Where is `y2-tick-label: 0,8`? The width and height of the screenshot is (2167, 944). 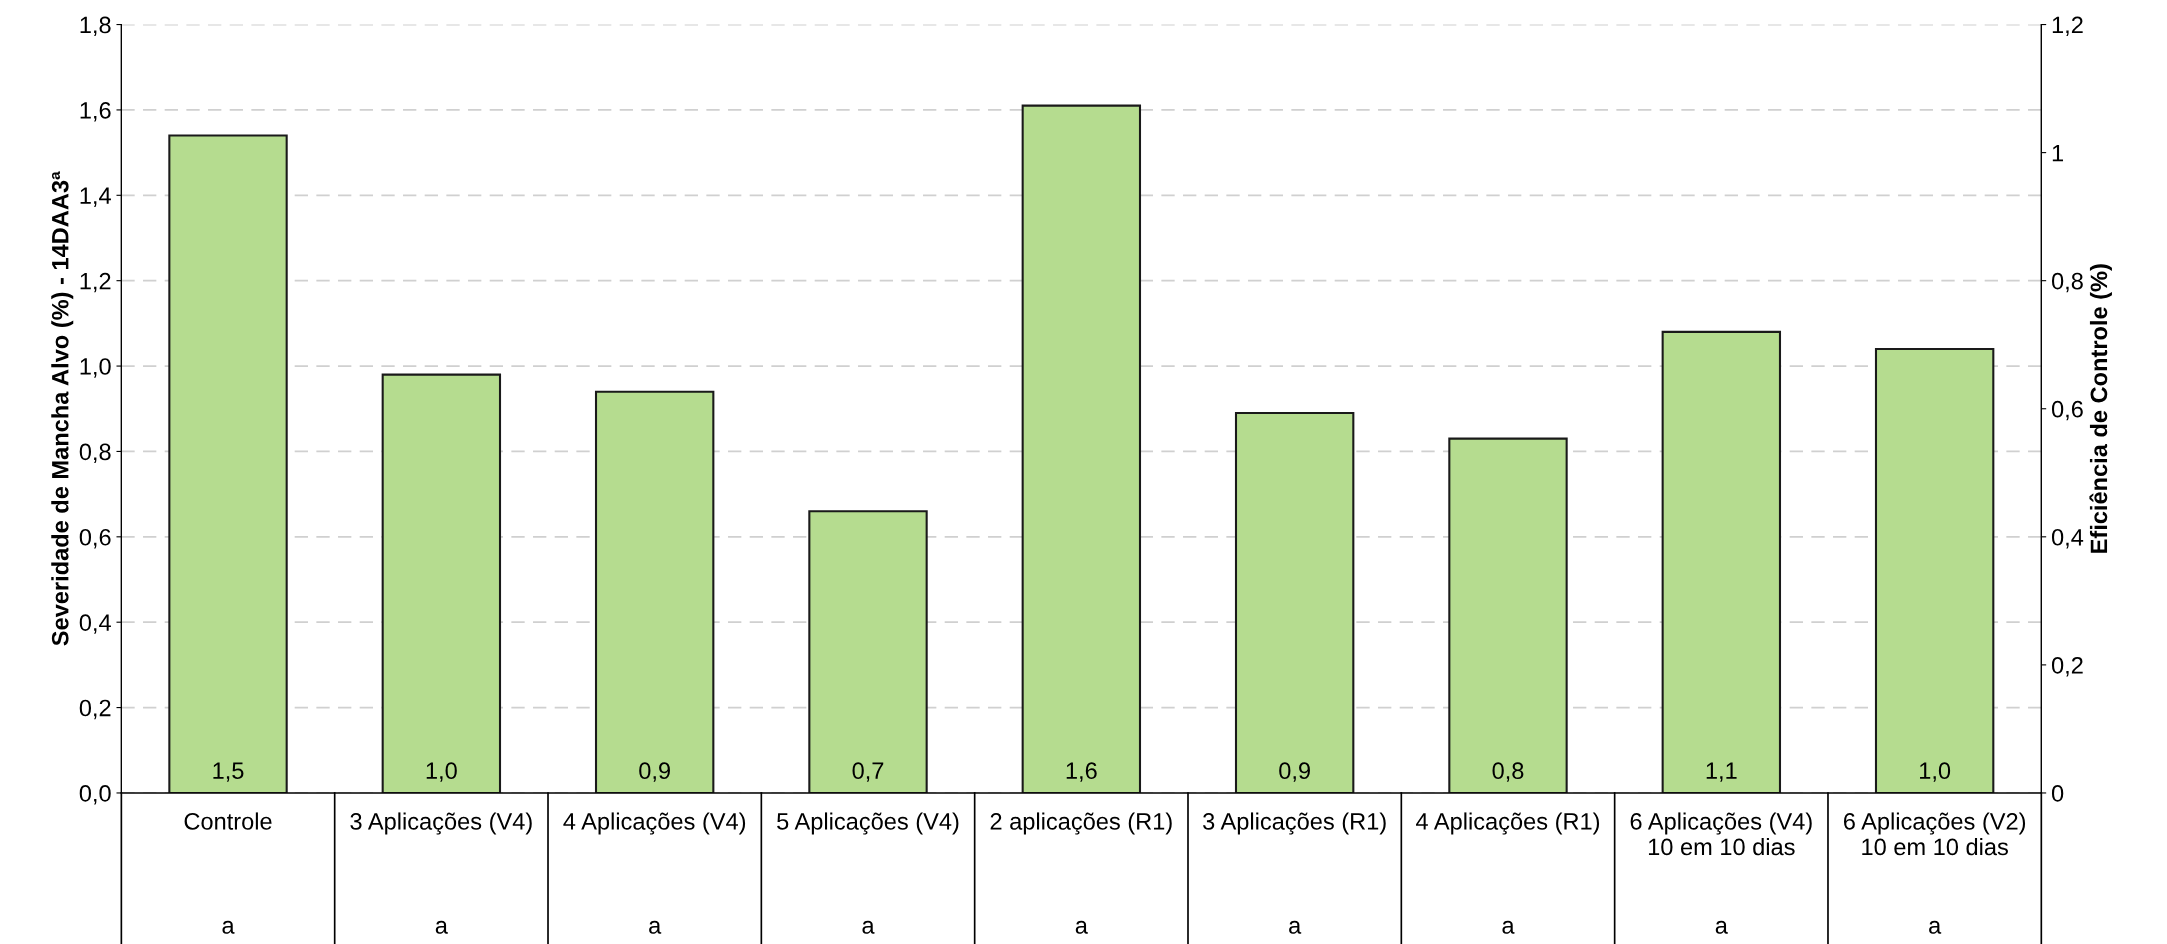
y2-tick-label: 0,8 is located at coordinates (2067, 282).